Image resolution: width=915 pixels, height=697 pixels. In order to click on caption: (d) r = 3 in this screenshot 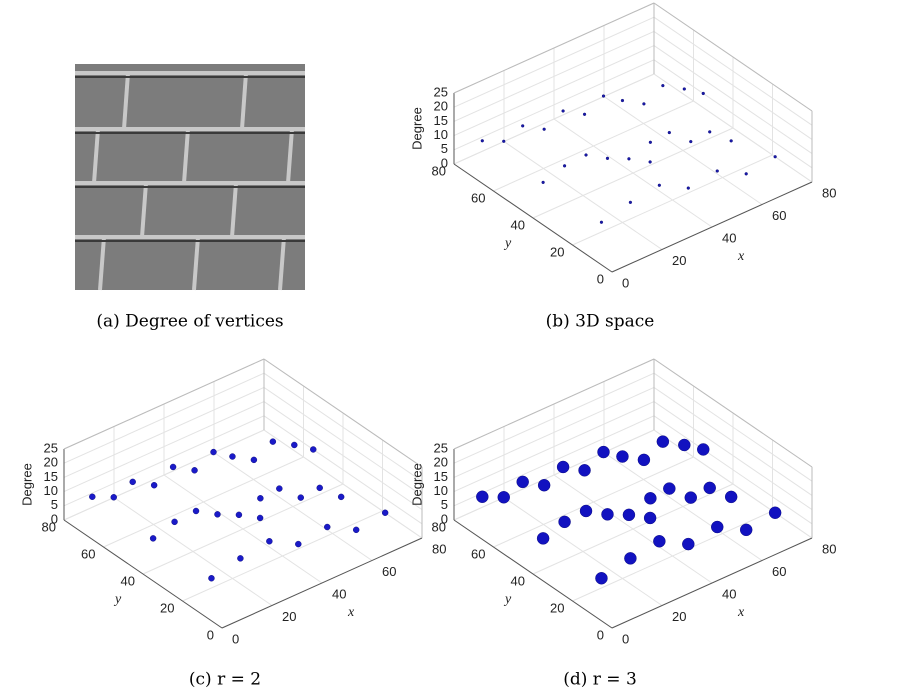, I will do `click(600, 680)`.